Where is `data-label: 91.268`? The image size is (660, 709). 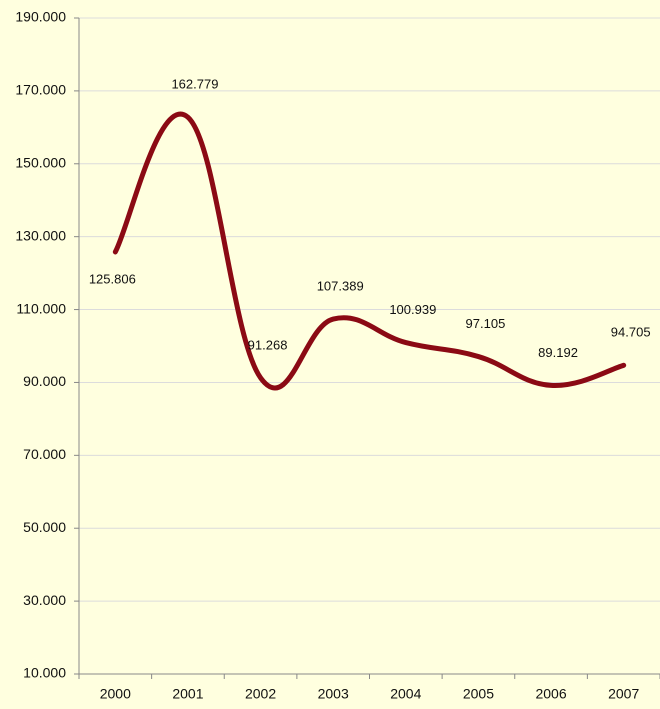 data-label: 91.268 is located at coordinates (268, 344).